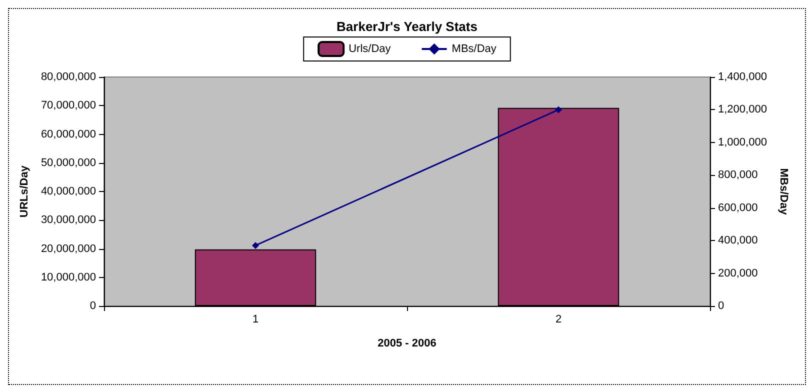 This screenshot has width=812, height=391. Describe the element at coordinates (742, 142) in the screenshot. I see `y2-tick-label: 1,000,000` at that location.